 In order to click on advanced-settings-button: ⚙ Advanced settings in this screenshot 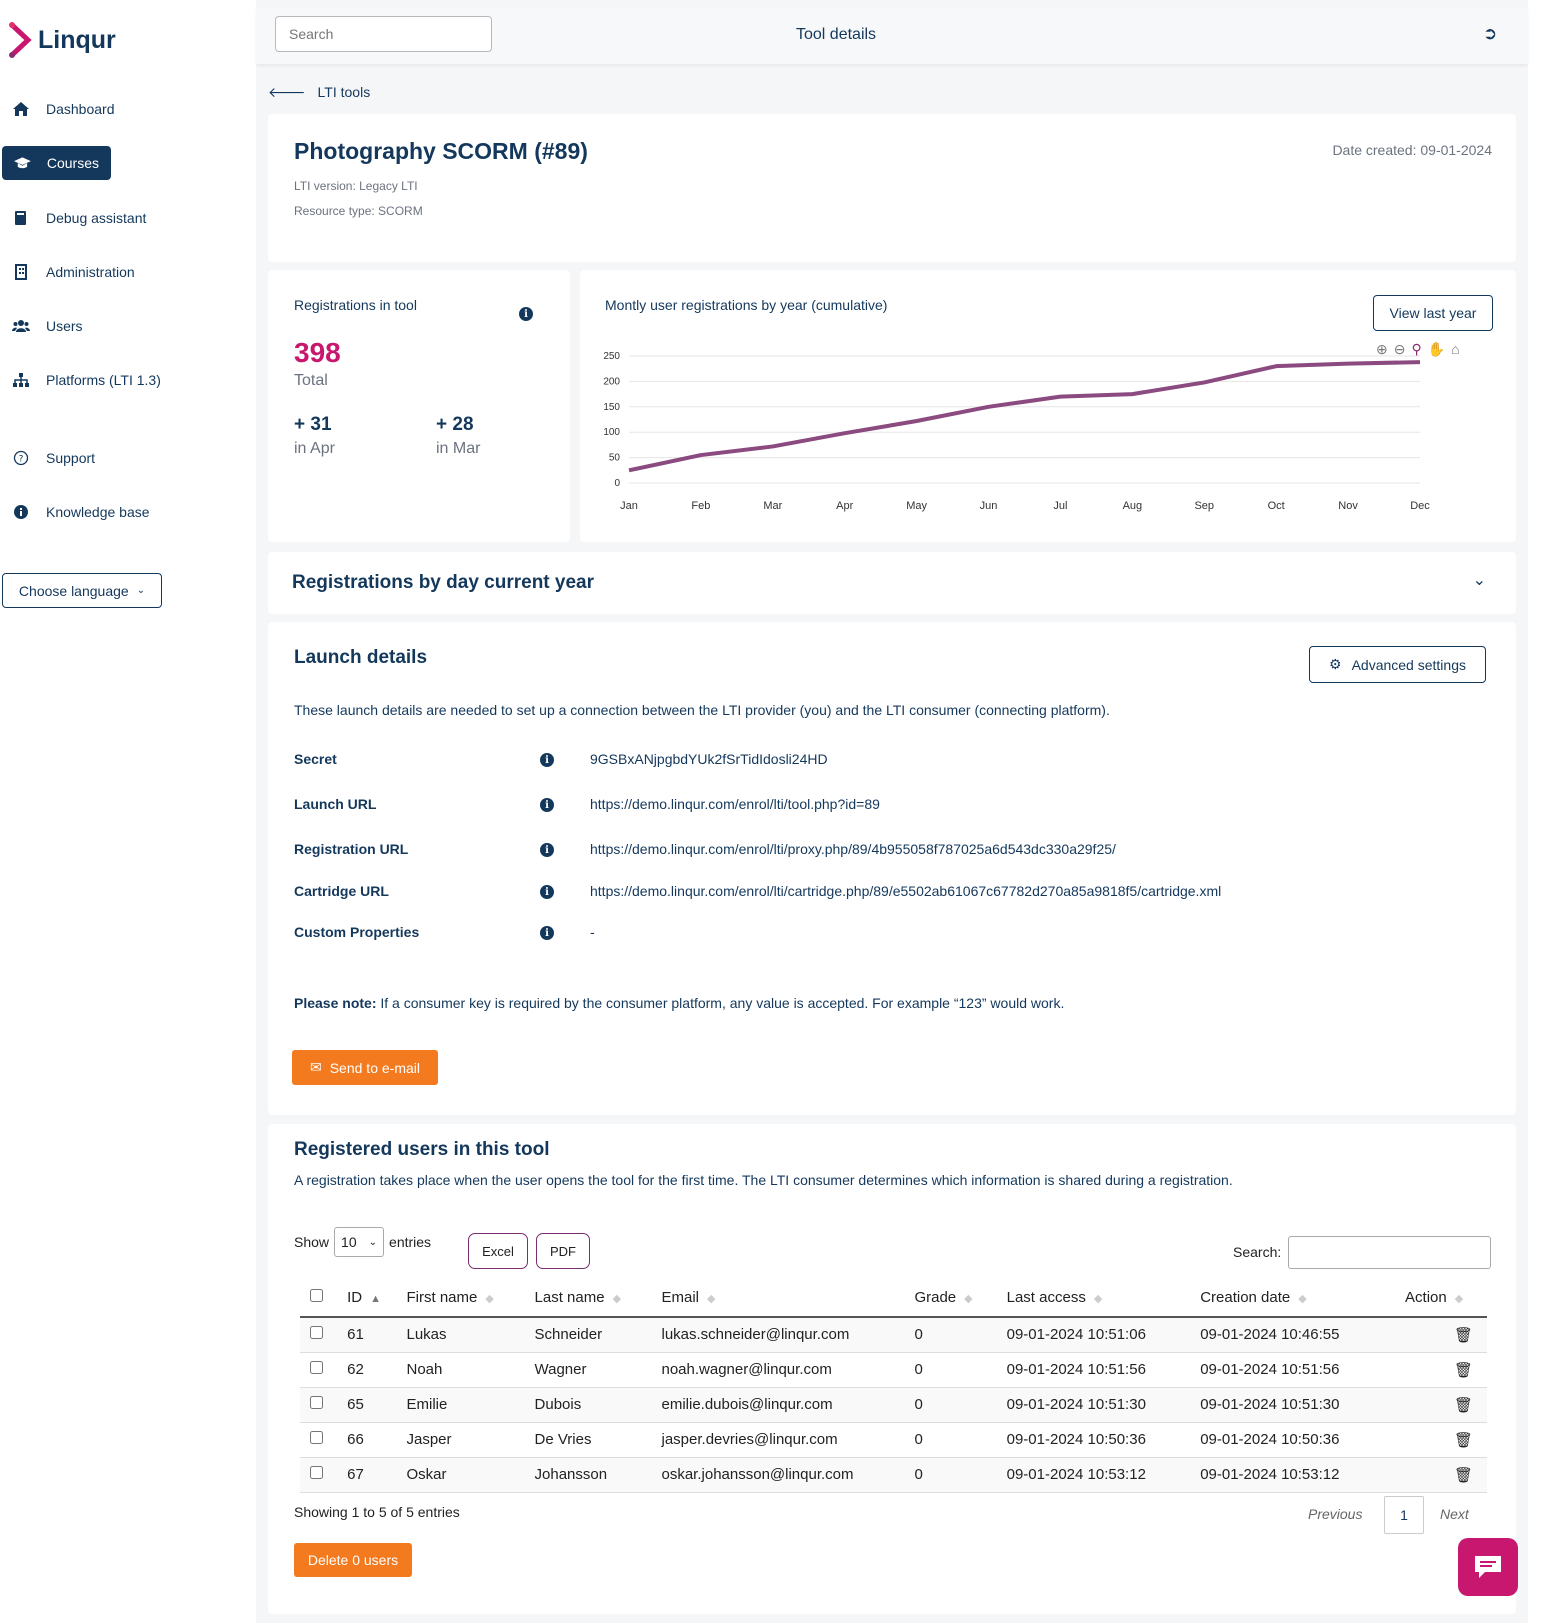, I will do `click(1397, 664)`.